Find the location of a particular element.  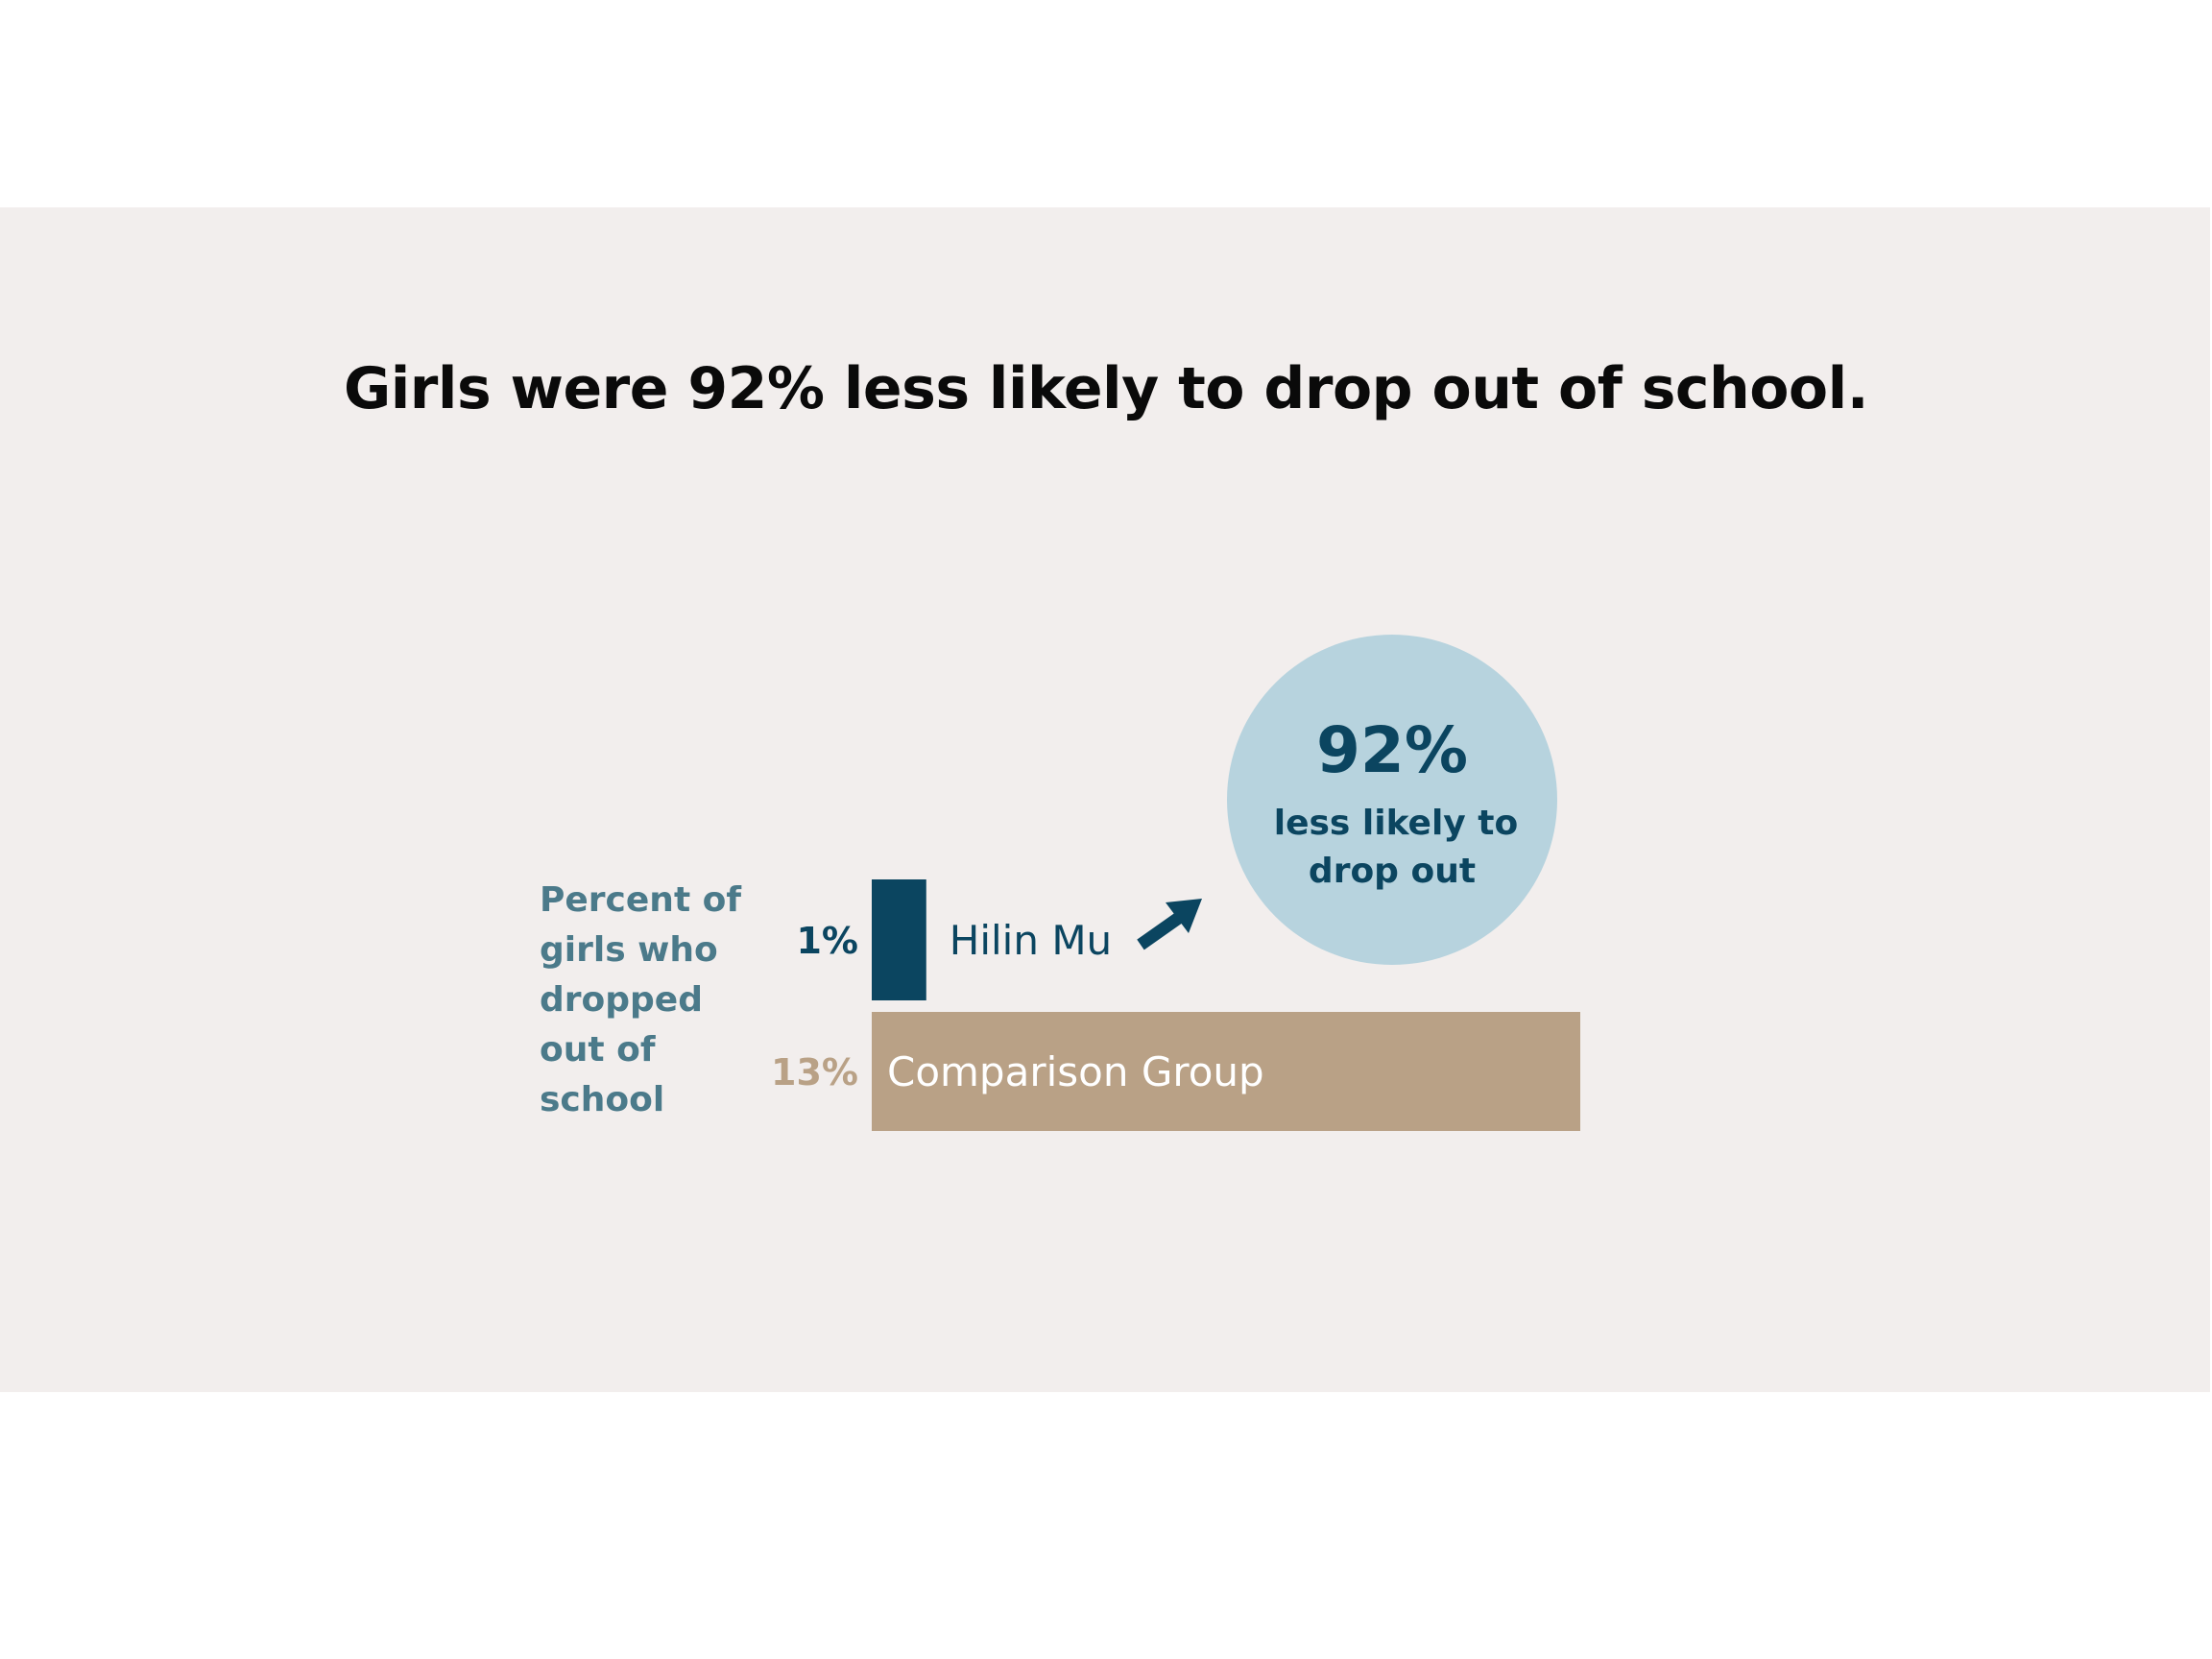

arrow-up-right-icon is located at coordinates (1169, 925).